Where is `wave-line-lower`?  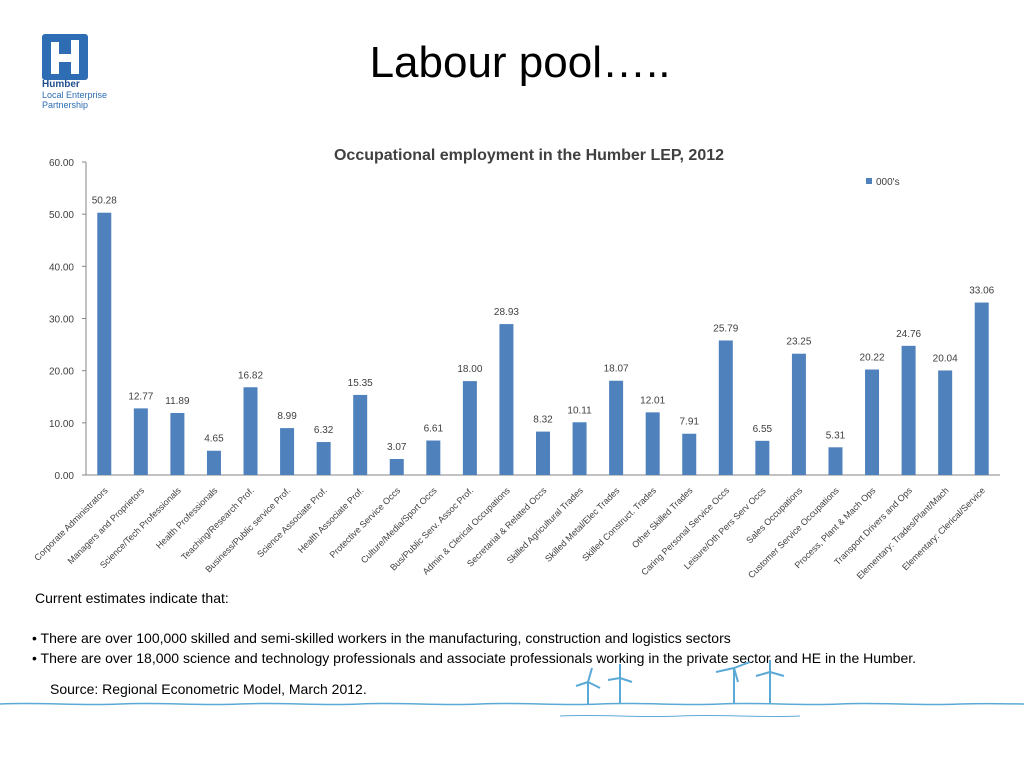
wave-line-lower is located at coordinates (680, 716).